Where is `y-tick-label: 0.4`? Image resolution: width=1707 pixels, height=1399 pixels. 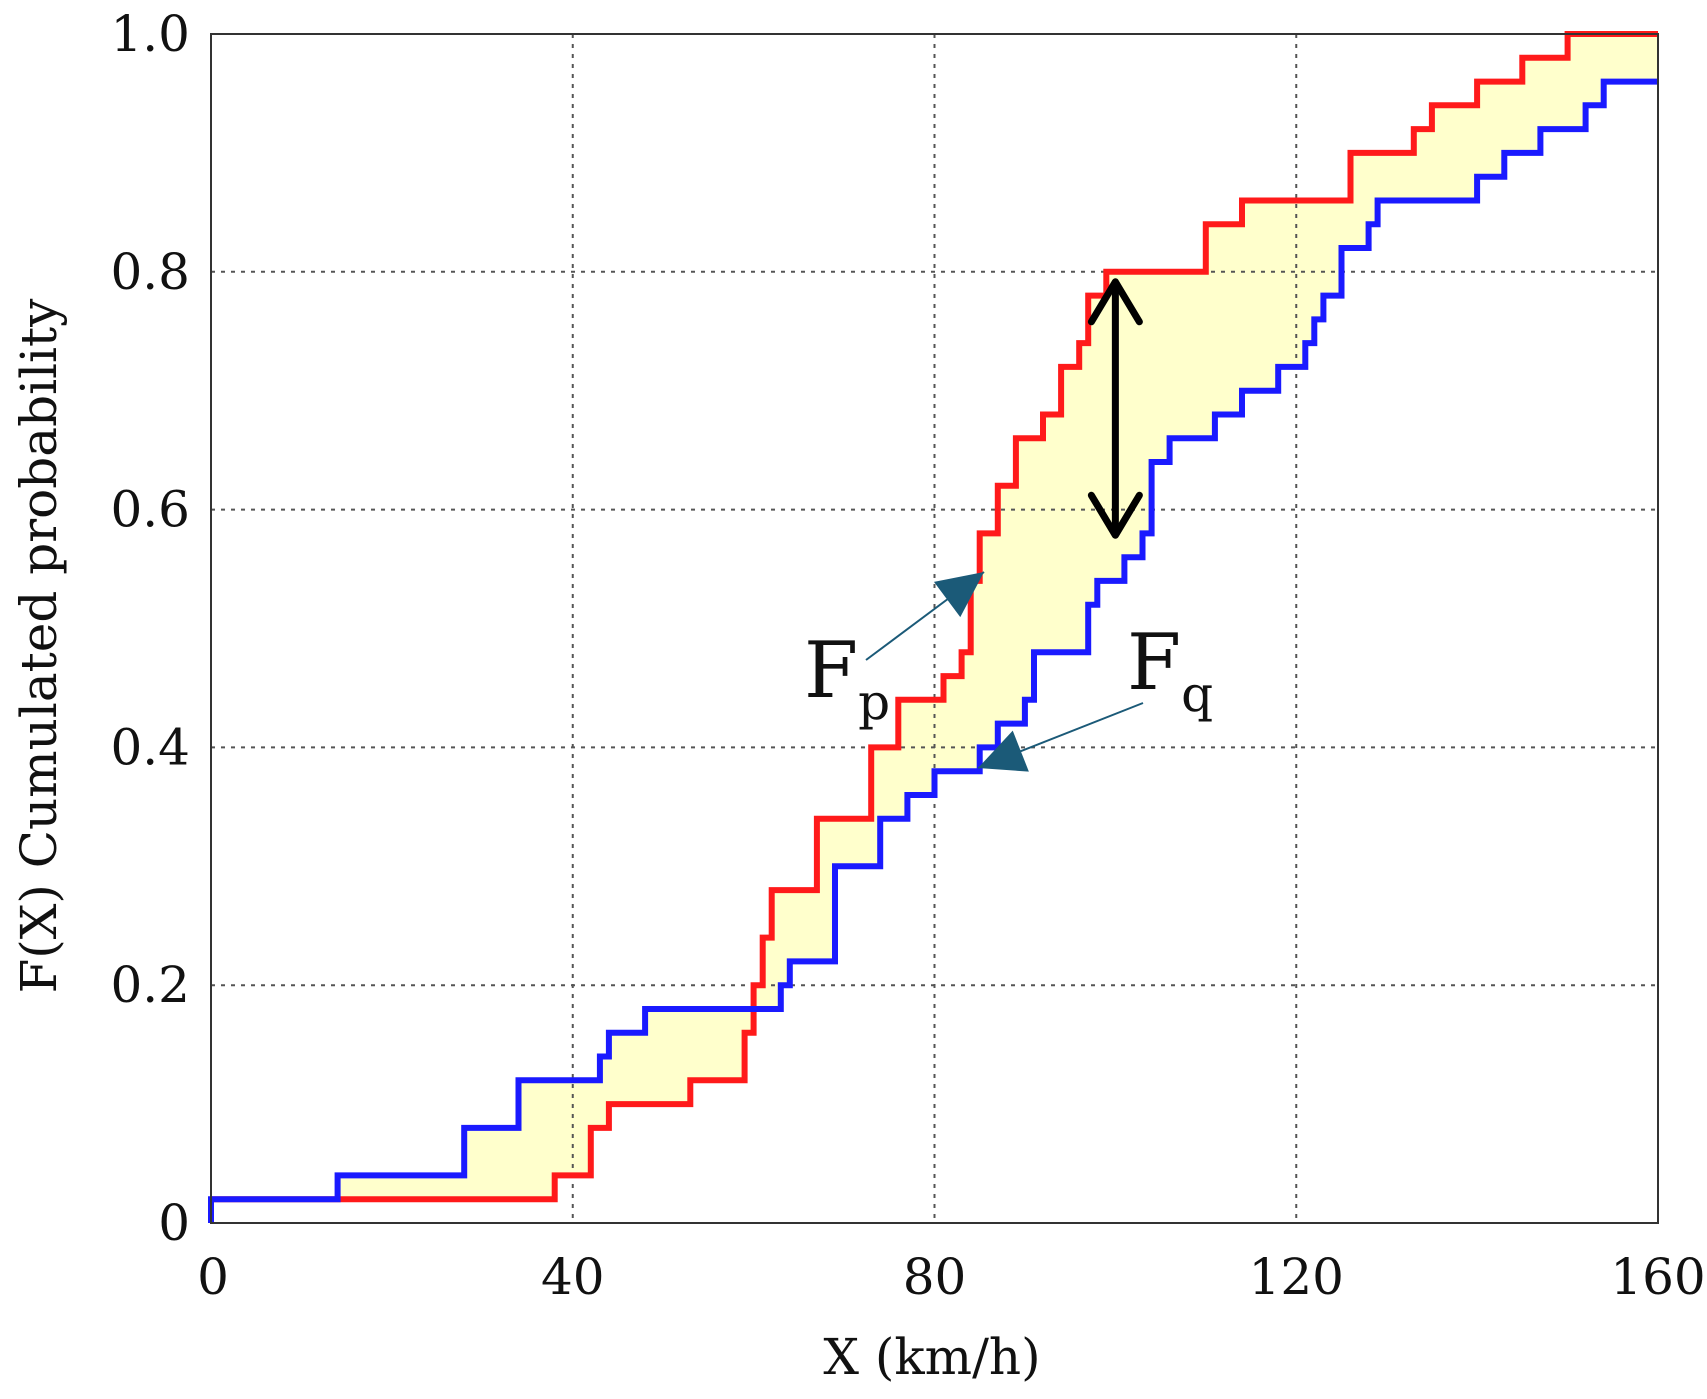 y-tick-label: 0.4 is located at coordinates (150, 747).